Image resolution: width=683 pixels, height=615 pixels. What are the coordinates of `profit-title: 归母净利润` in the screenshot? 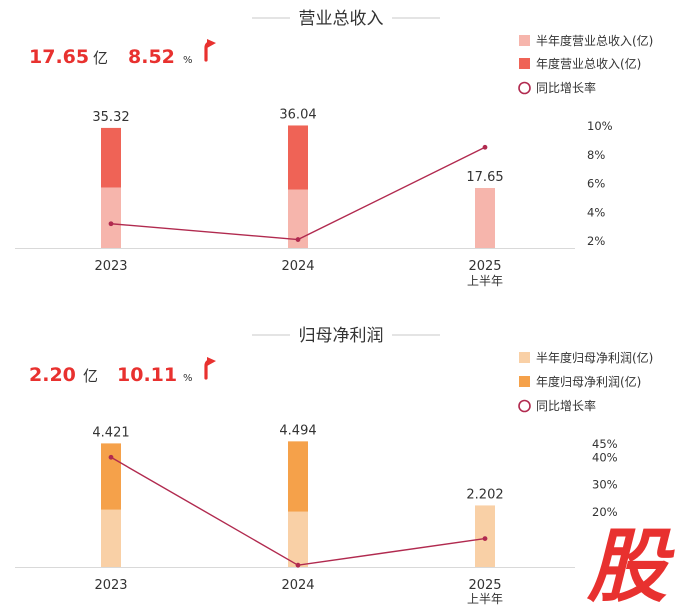 It's located at (341, 336).